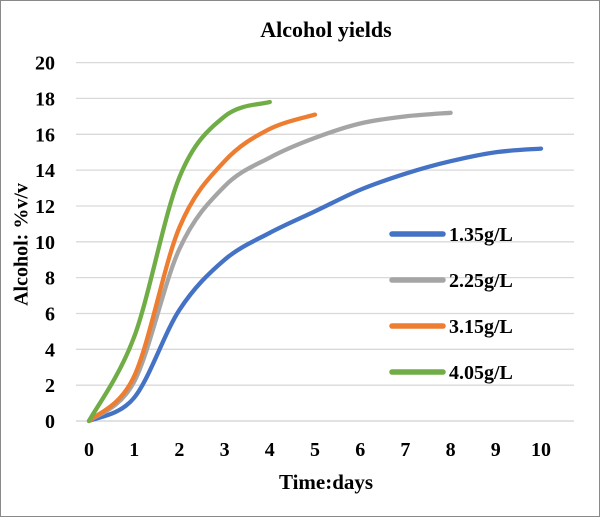 The width and height of the screenshot is (600, 517). I want to click on y-tick-label: 2, so click(50, 386).